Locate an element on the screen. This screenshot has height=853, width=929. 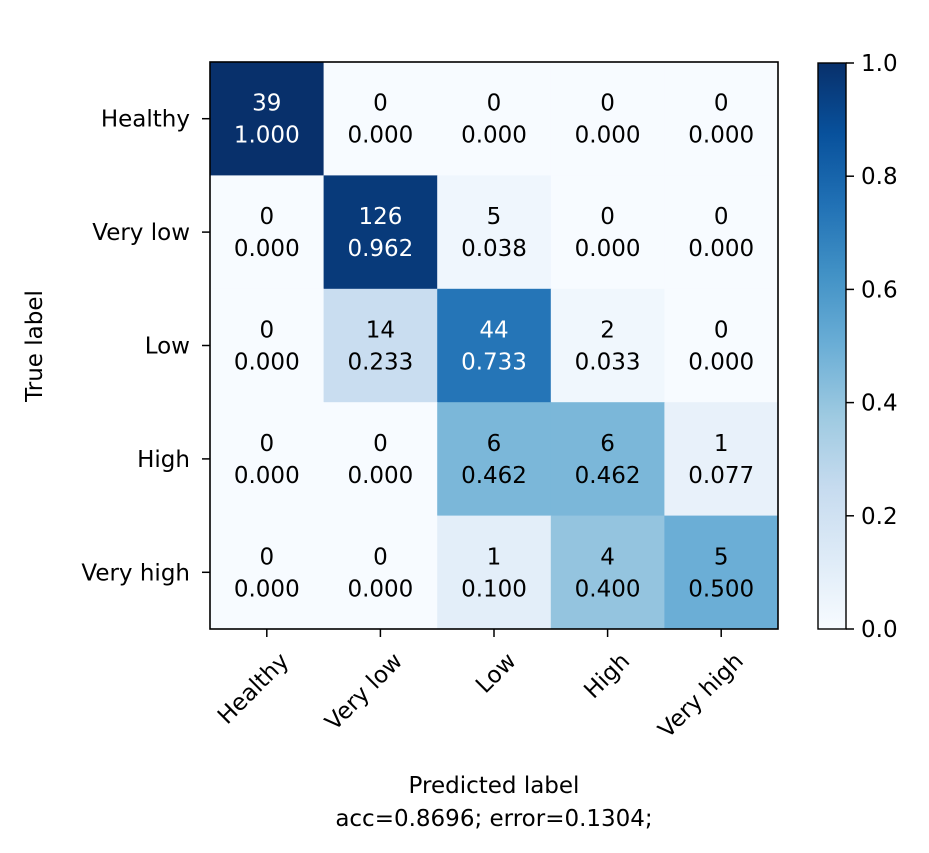
x-axis-ticks: Healthy Very low Low High Very high is located at coordinates (481, 686).